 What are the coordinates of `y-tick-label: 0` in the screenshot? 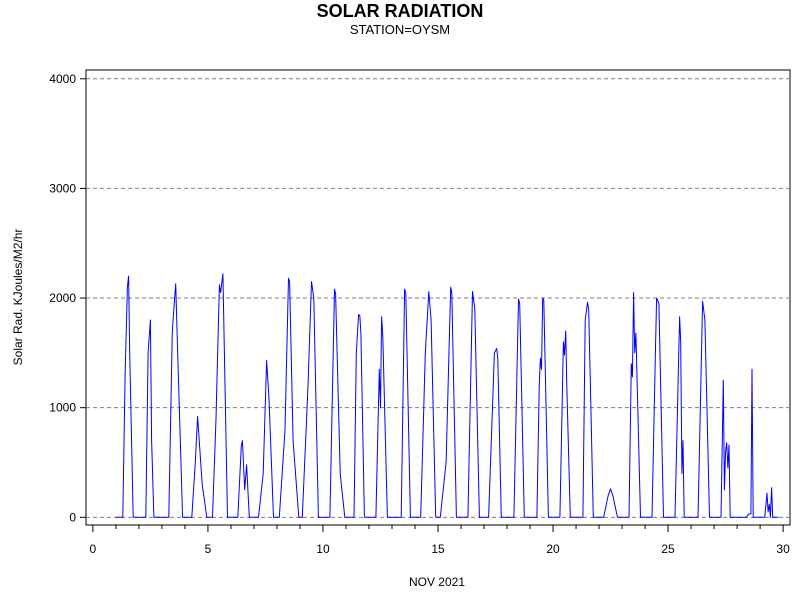 It's located at (72, 517).